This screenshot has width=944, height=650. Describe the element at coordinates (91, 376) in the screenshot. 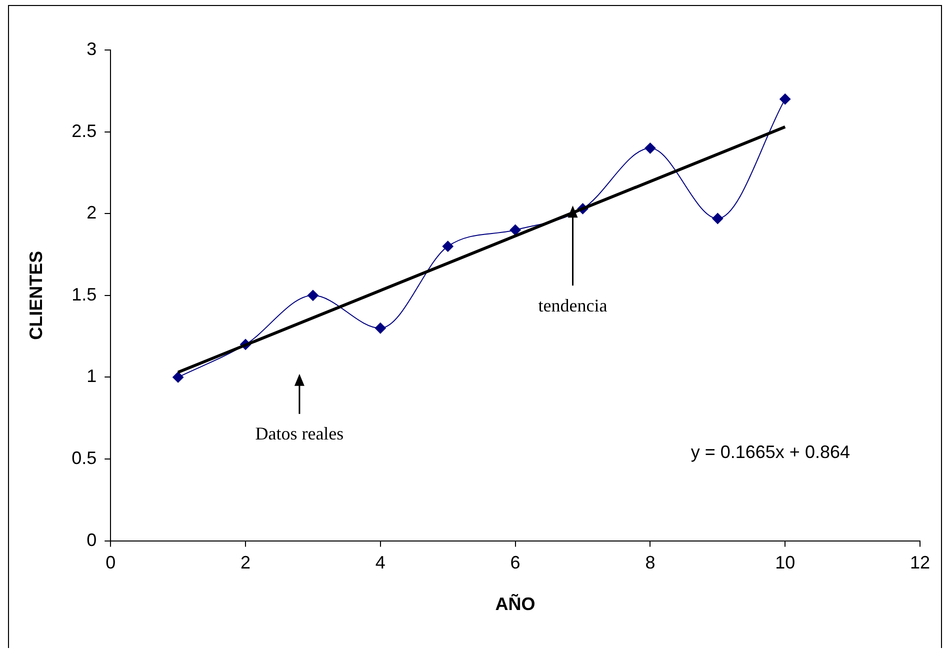

I see `y-tick-label: 1` at that location.